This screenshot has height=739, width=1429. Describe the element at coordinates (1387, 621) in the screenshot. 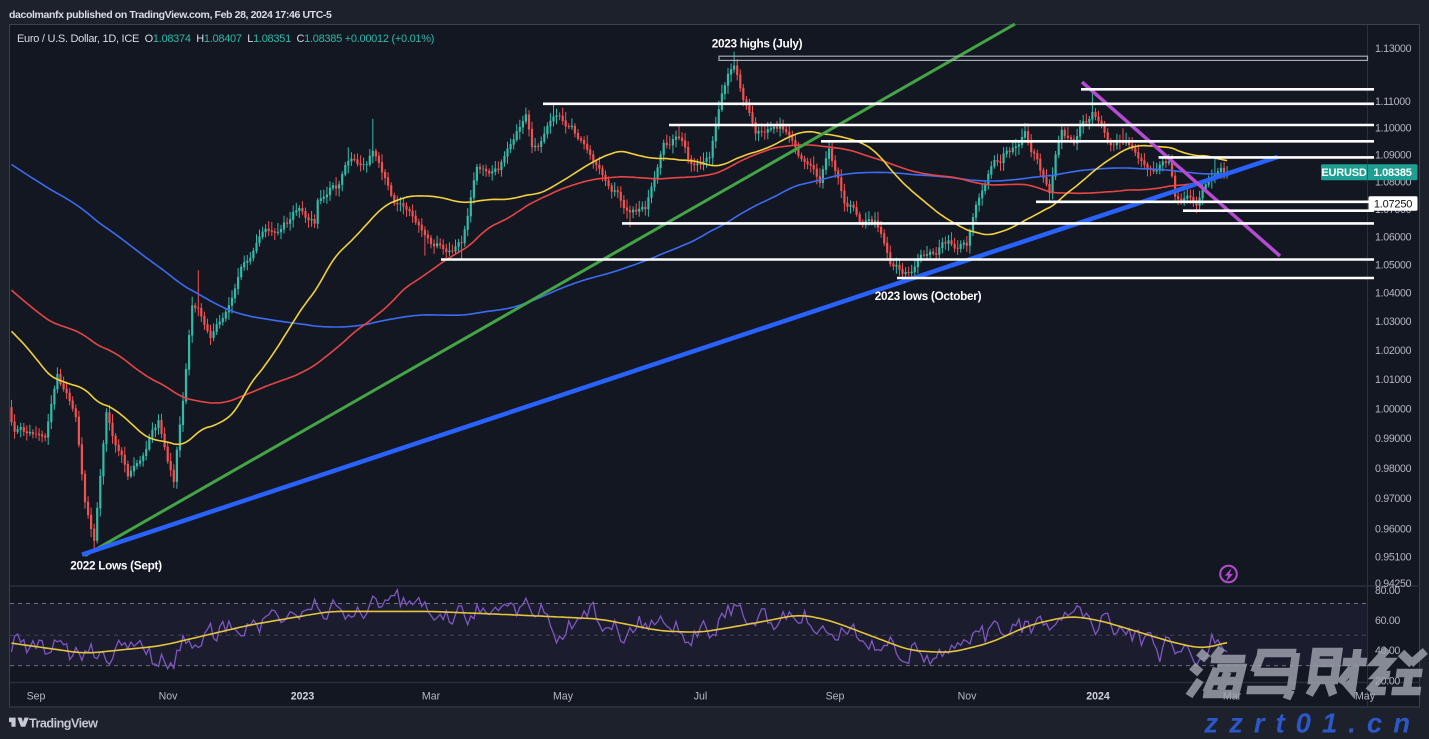

I see `svg-text: 60.00` at that location.